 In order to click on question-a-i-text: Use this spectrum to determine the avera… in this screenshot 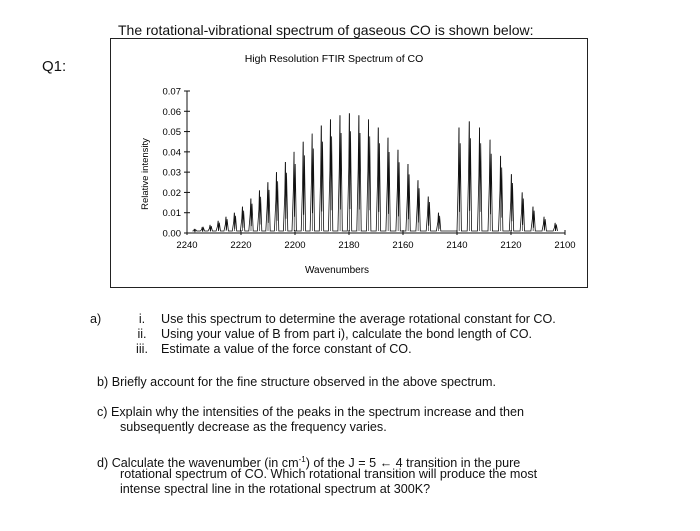, I will do `click(358, 319)`.